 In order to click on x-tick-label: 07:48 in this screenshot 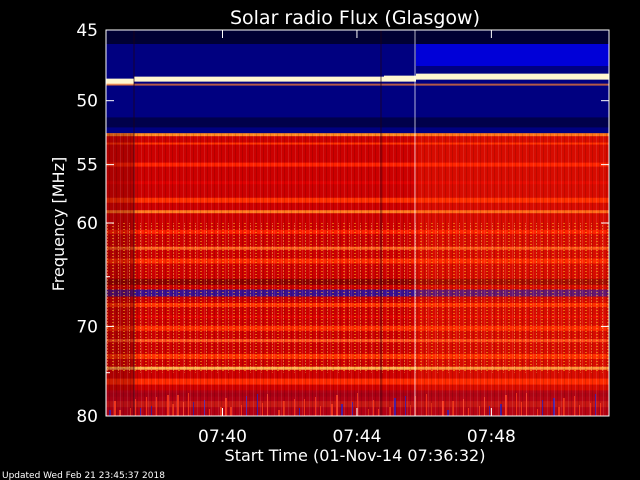, I will do `click(491, 437)`.